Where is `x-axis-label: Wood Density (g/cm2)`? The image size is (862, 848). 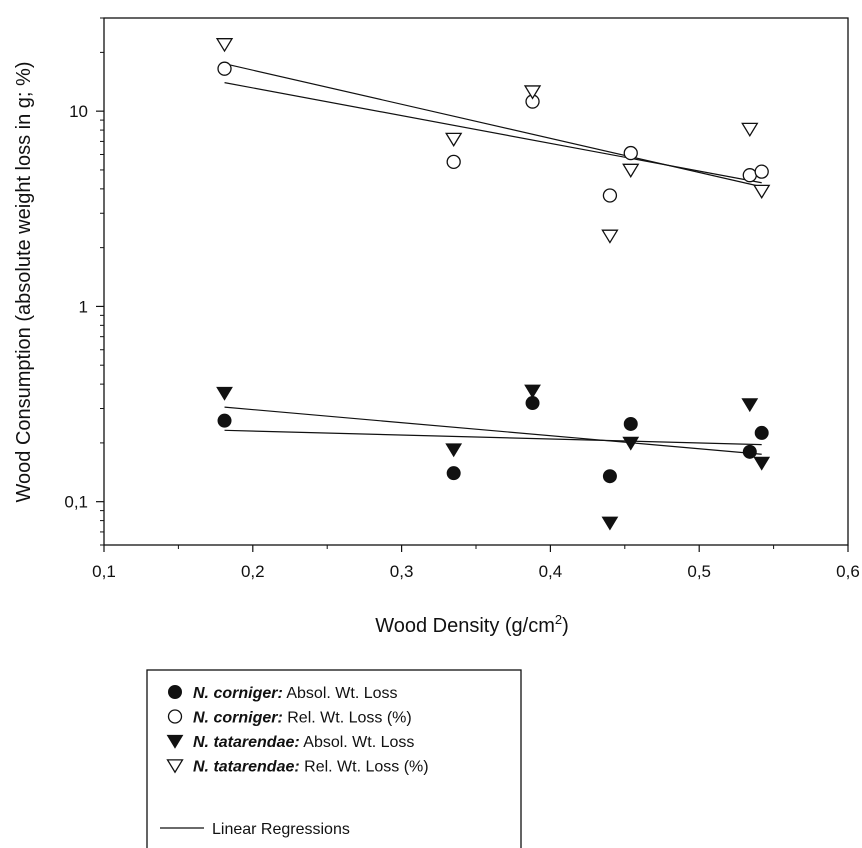 x-axis-label: Wood Density (g/cm2) is located at coordinates (472, 624).